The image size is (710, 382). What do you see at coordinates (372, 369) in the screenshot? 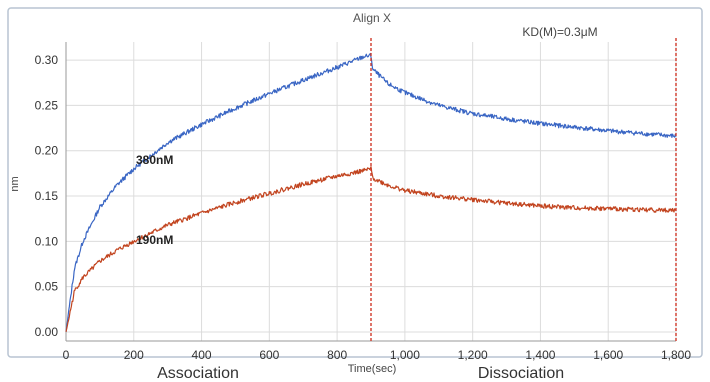
I see `x-axis-title: Time(sec)` at bounding box center [372, 369].